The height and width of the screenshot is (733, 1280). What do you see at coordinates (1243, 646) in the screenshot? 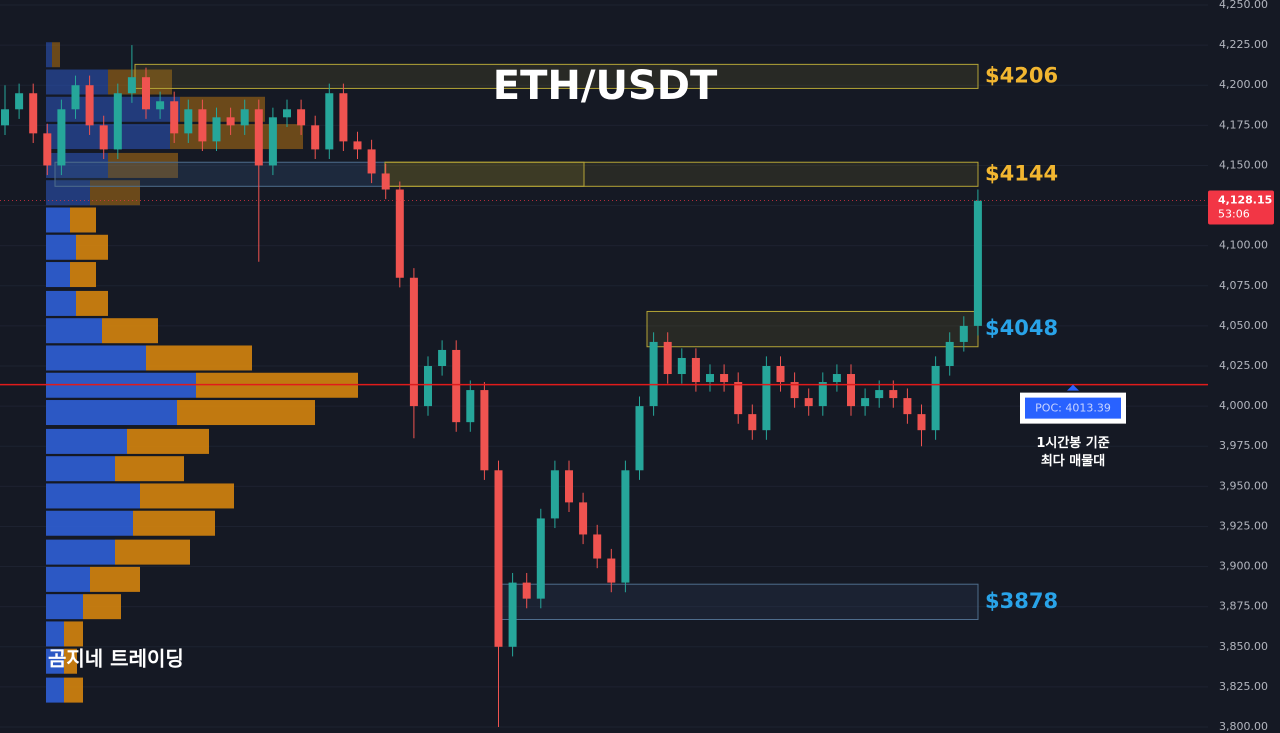
I see `y-tick-label: 3,850.00` at bounding box center [1243, 646].